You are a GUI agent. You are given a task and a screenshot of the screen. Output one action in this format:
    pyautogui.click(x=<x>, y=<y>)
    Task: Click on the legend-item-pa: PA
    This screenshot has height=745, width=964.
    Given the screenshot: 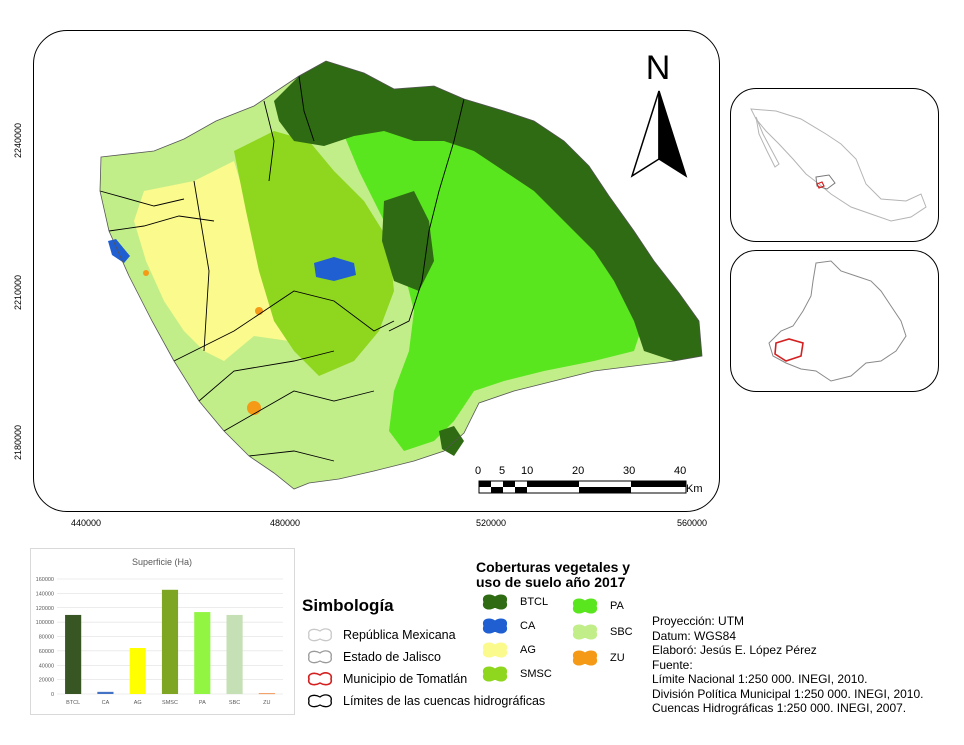 What is the action you would take?
    pyautogui.click(x=597, y=606)
    